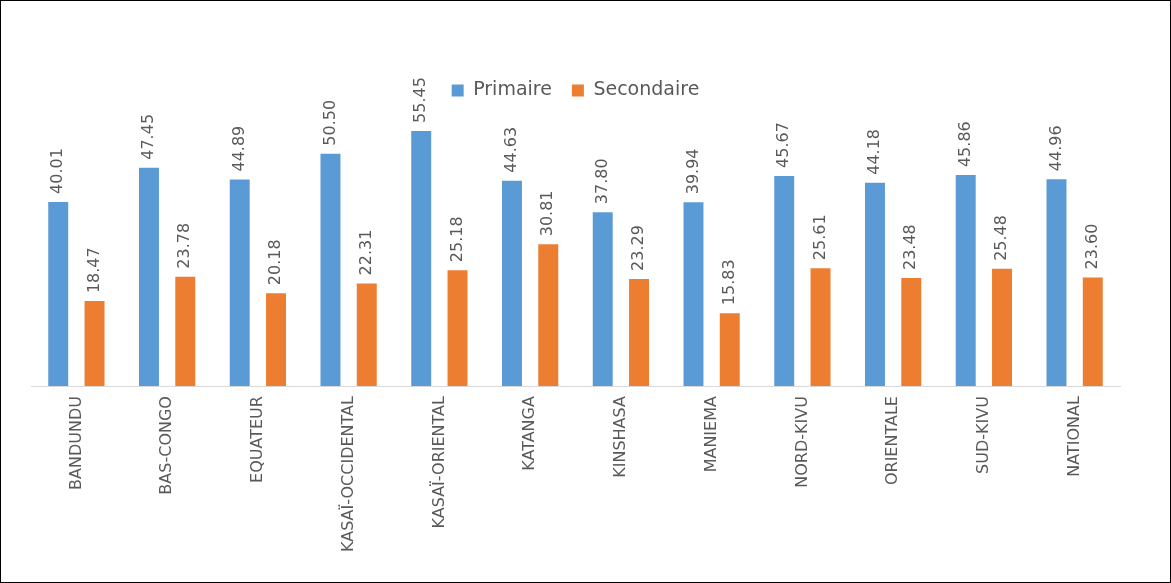  I want to click on data-label: 23.60, so click(1091, 246).